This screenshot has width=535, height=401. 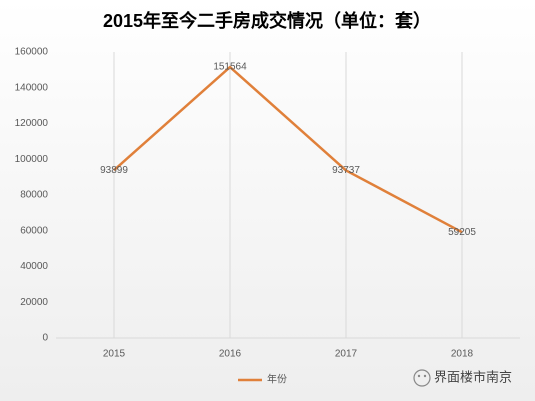 I want to click on watermark: 界面楼市南京, so click(x=473, y=376).